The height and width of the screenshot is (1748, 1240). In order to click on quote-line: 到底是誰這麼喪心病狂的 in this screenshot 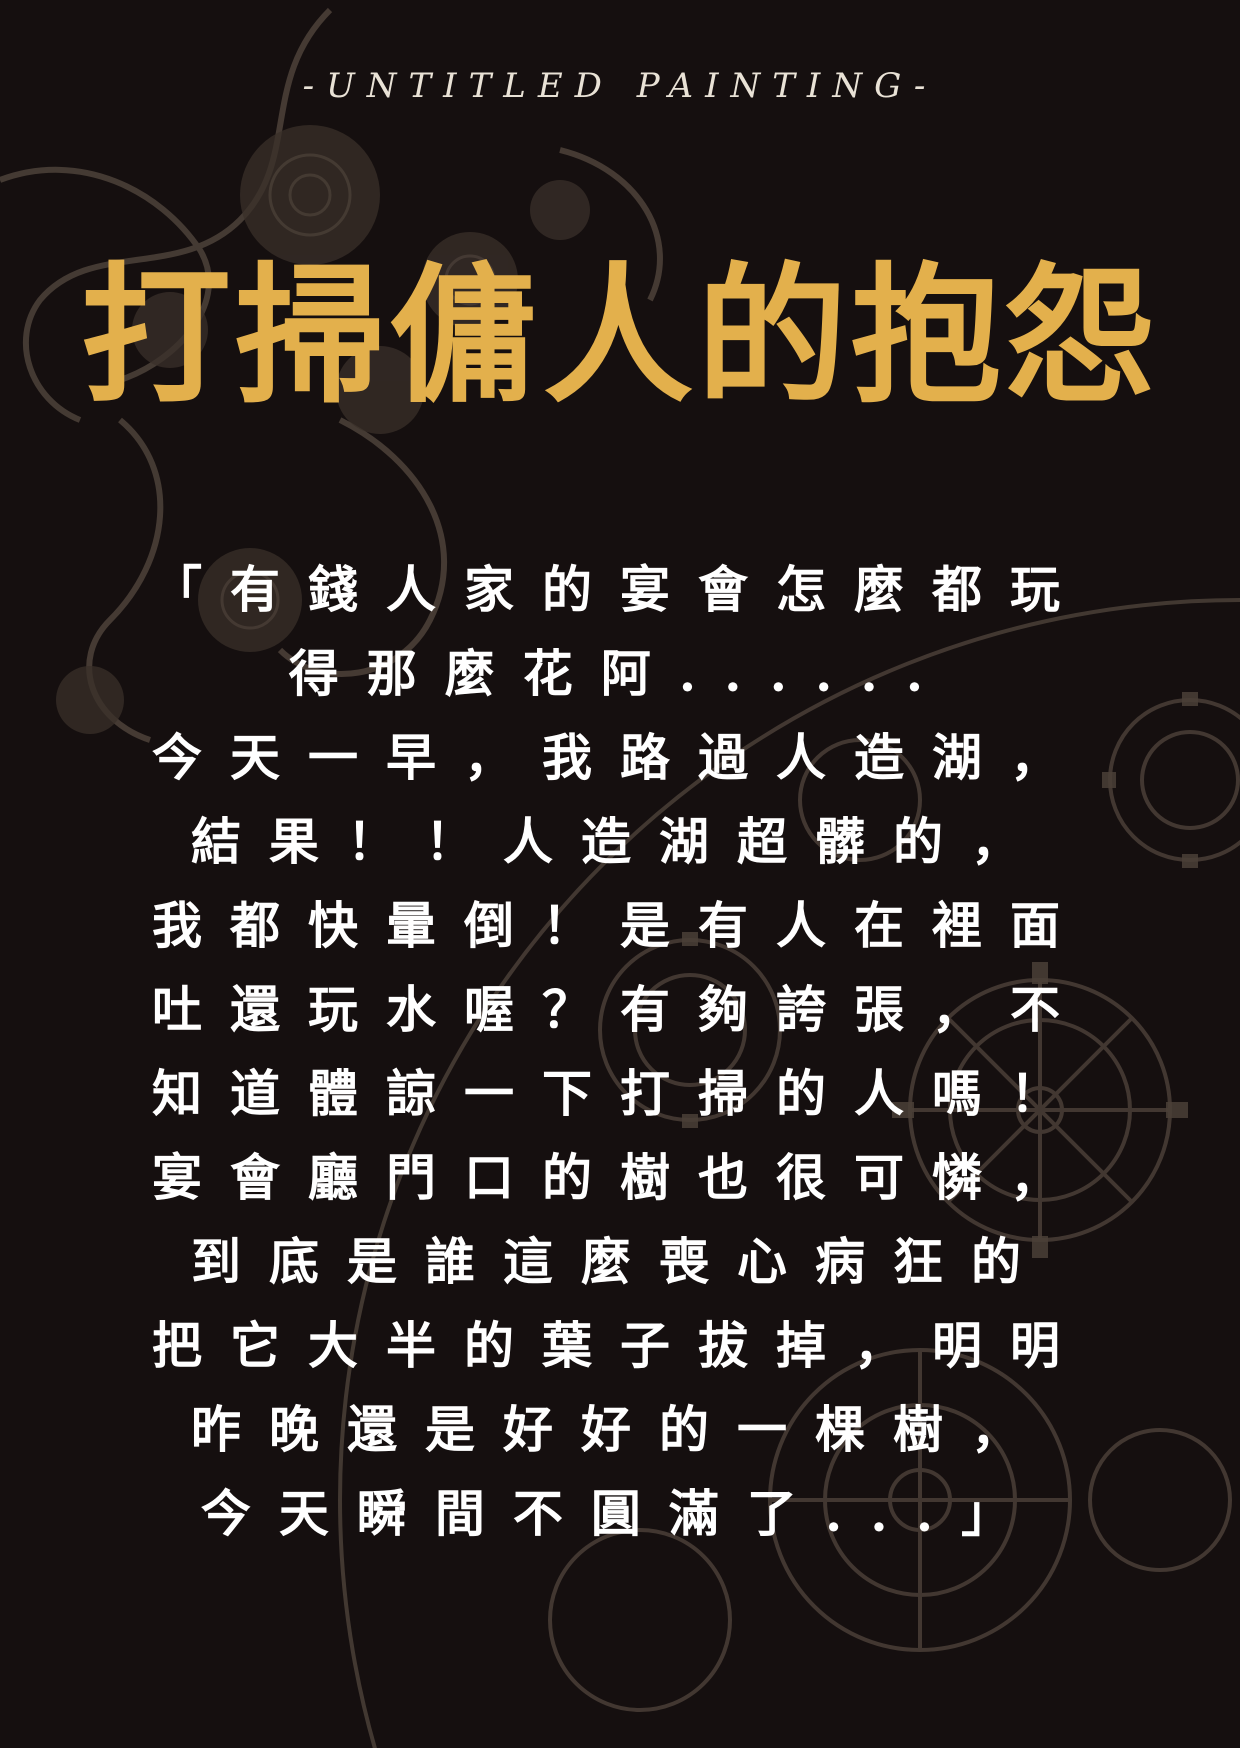, I will do `click(620, 1261)`.